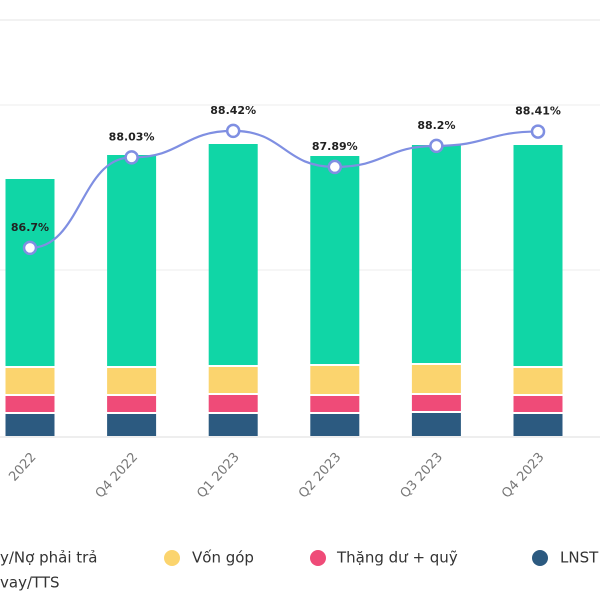 The width and height of the screenshot is (600, 600). What do you see at coordinates (579, 558) in the screenshot?
I see `legend-label: LNST` at bounding box center [579, 558].